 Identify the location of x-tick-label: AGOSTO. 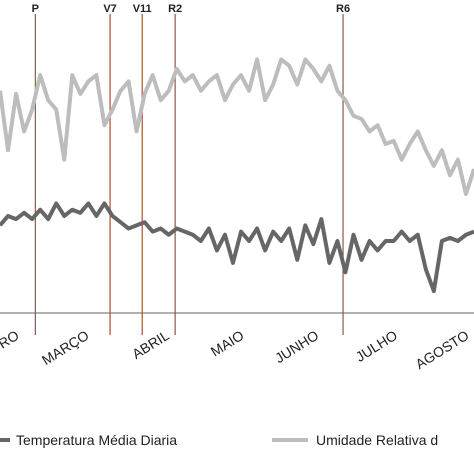
(442, 349).